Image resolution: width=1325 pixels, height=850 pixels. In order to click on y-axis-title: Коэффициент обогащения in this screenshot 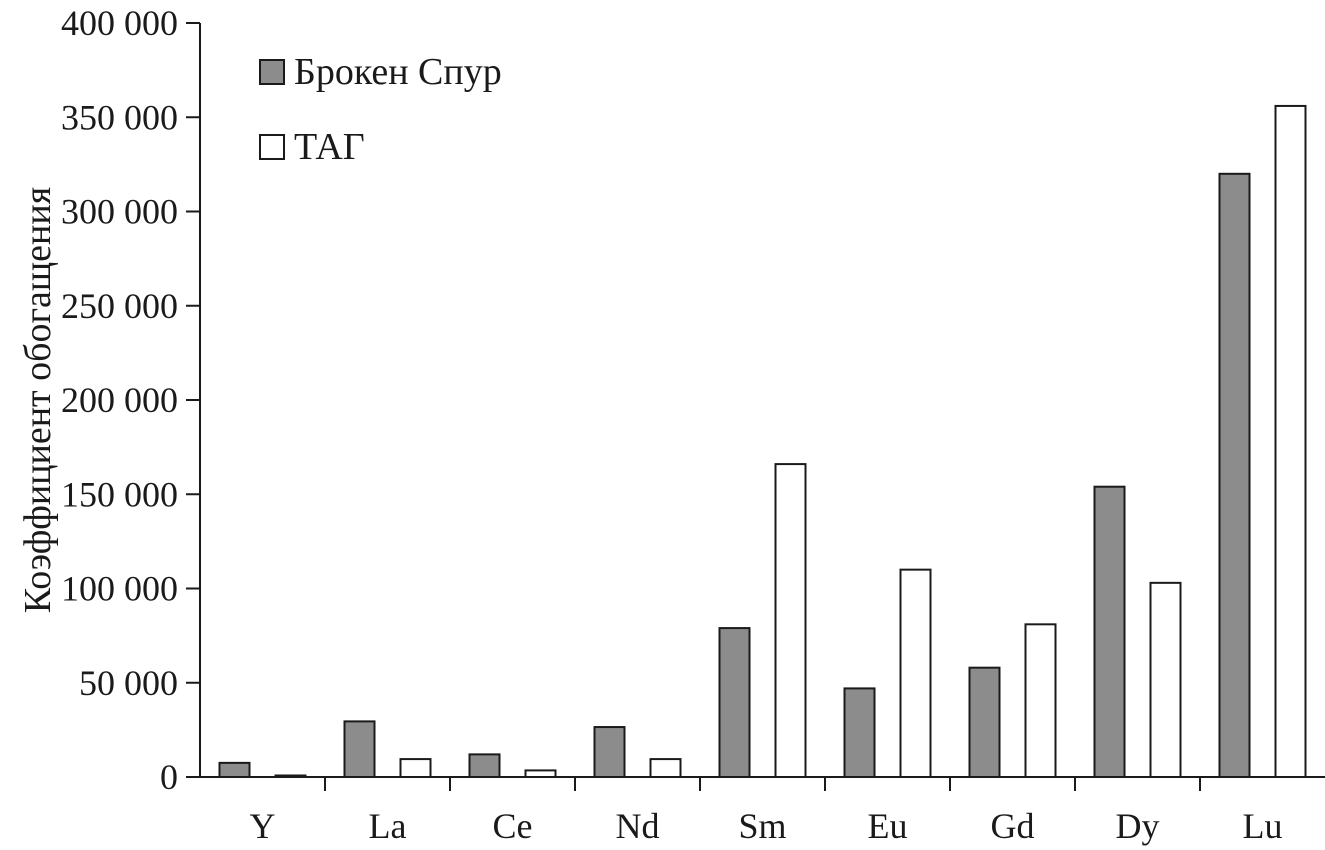, I will do `click(38, 400)`.